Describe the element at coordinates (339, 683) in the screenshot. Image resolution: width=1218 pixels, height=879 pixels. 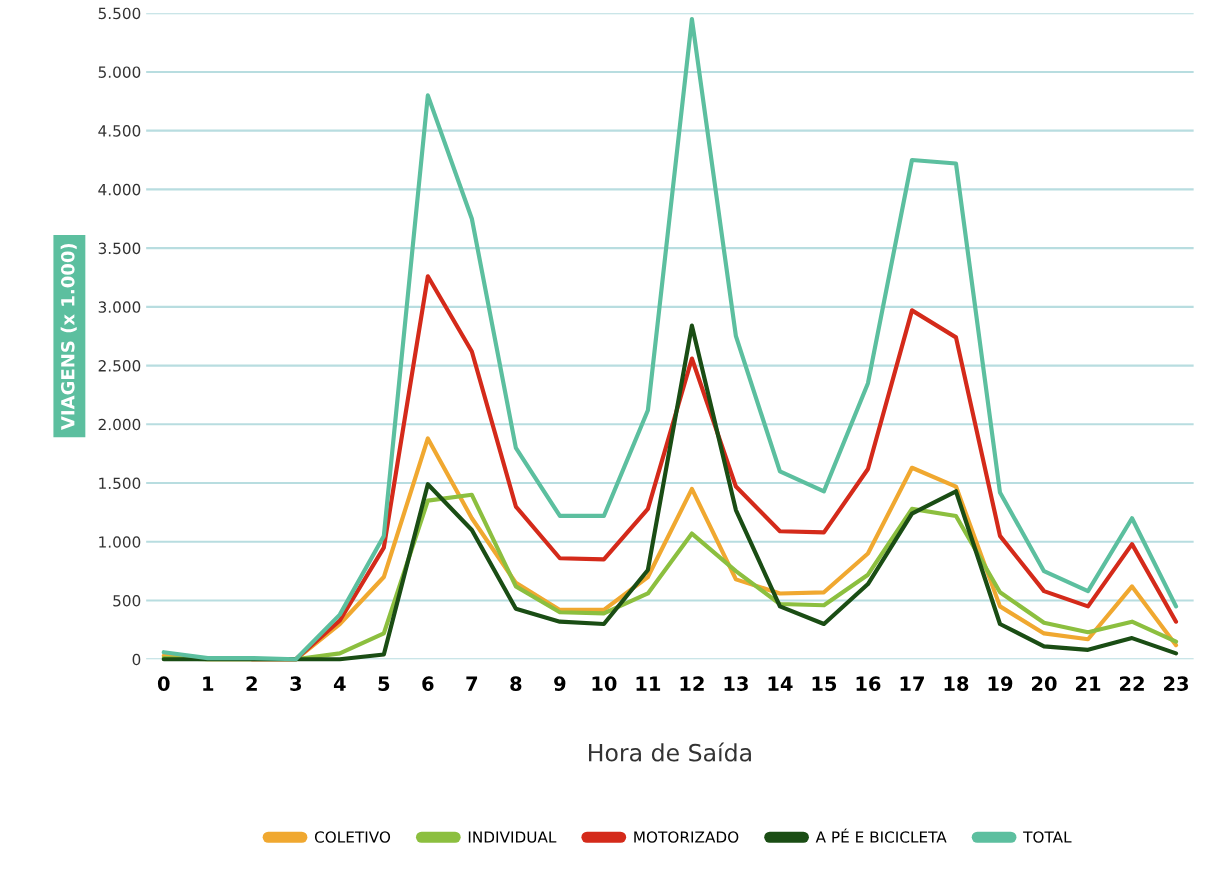
I see `x-tick-label: 4` at that location.